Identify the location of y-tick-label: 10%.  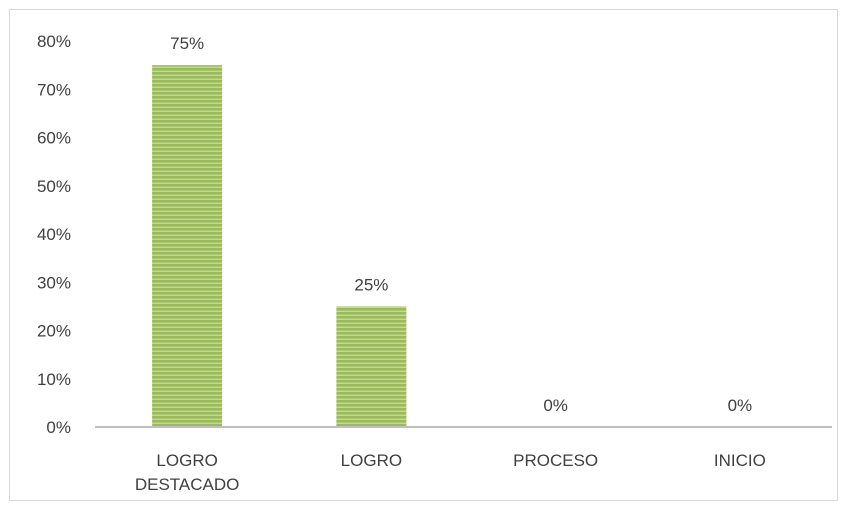
(54, 379).